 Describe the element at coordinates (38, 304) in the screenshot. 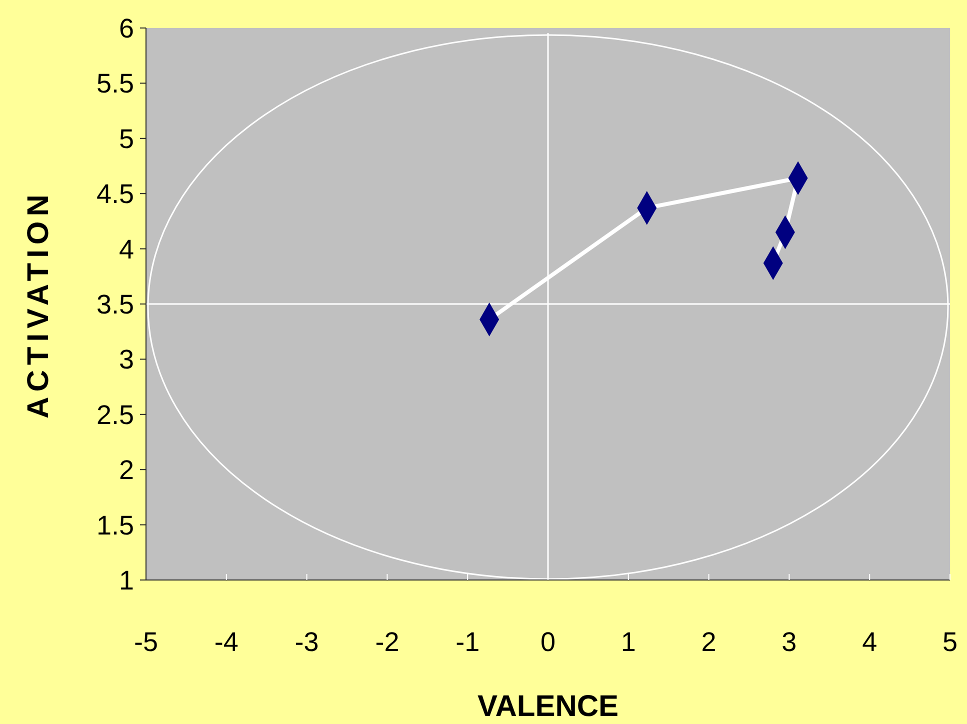

I see `y-axis-title: ACTIVATION` at that location.